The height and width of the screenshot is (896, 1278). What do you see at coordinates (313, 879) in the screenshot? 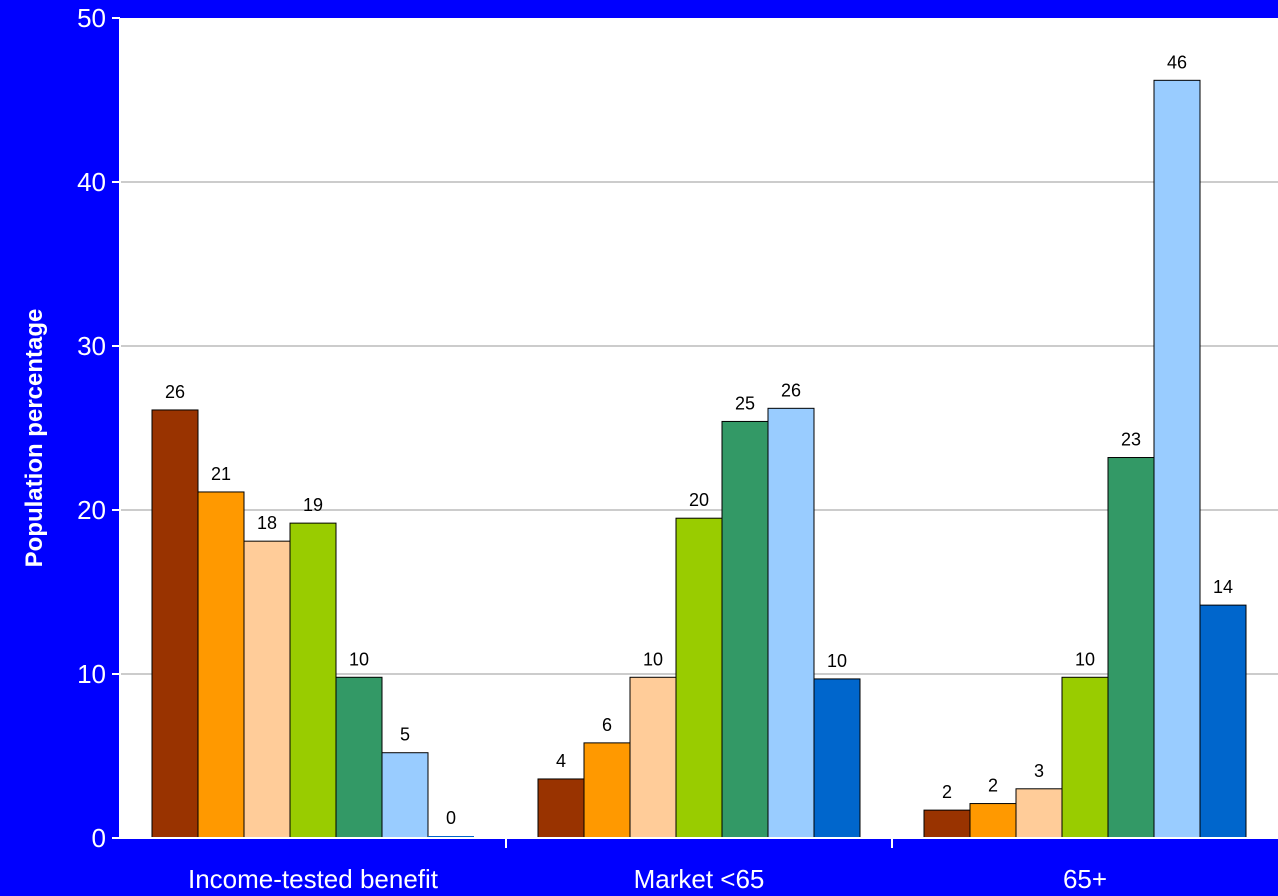
I see `x-category-label: Income-tested benefit` at bounding box center [313, 879].